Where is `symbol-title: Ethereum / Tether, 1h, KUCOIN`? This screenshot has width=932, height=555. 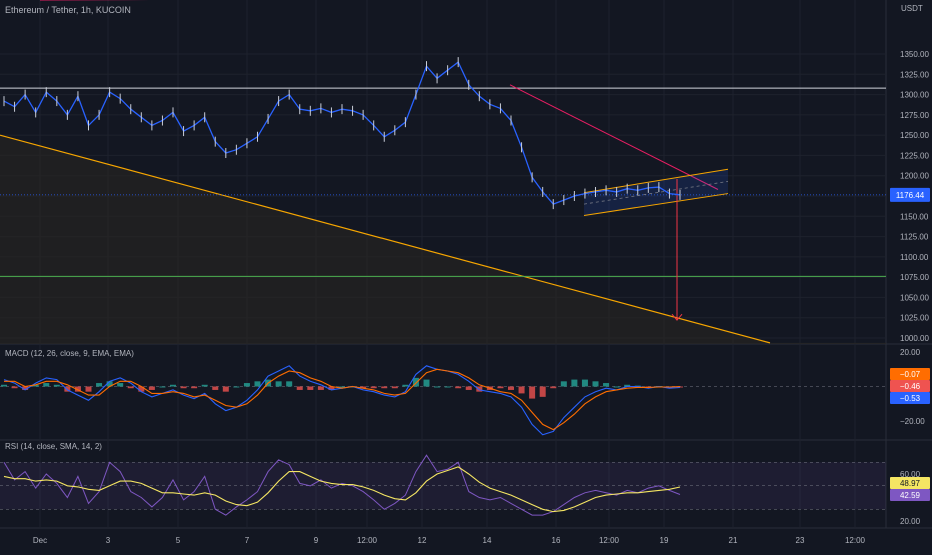
symbol-title: Ethereum / Tether, 1h, KUCOIN is located at coordinates (68, 10).